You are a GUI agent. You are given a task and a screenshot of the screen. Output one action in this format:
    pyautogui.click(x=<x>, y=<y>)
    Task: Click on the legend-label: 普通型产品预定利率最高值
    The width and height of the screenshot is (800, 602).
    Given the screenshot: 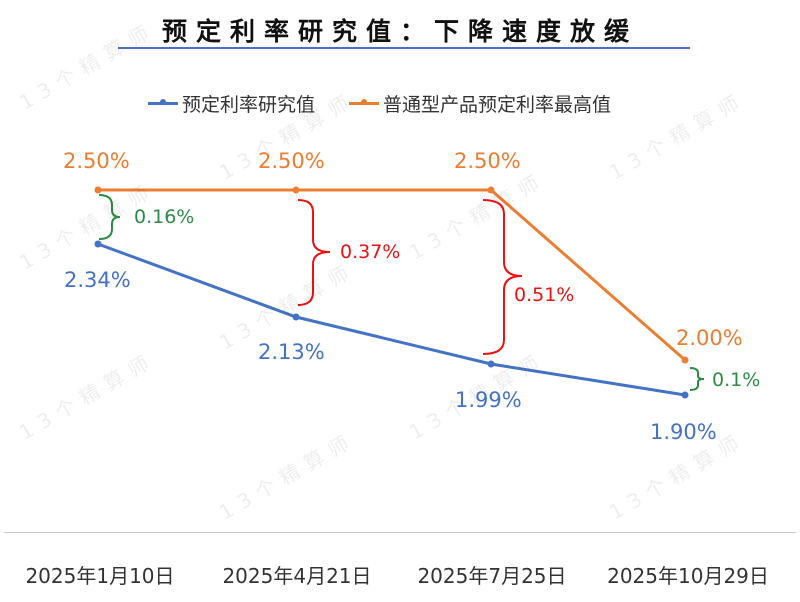 What is the action you would take?
    pyautogui.click(x=497, y=105)
    